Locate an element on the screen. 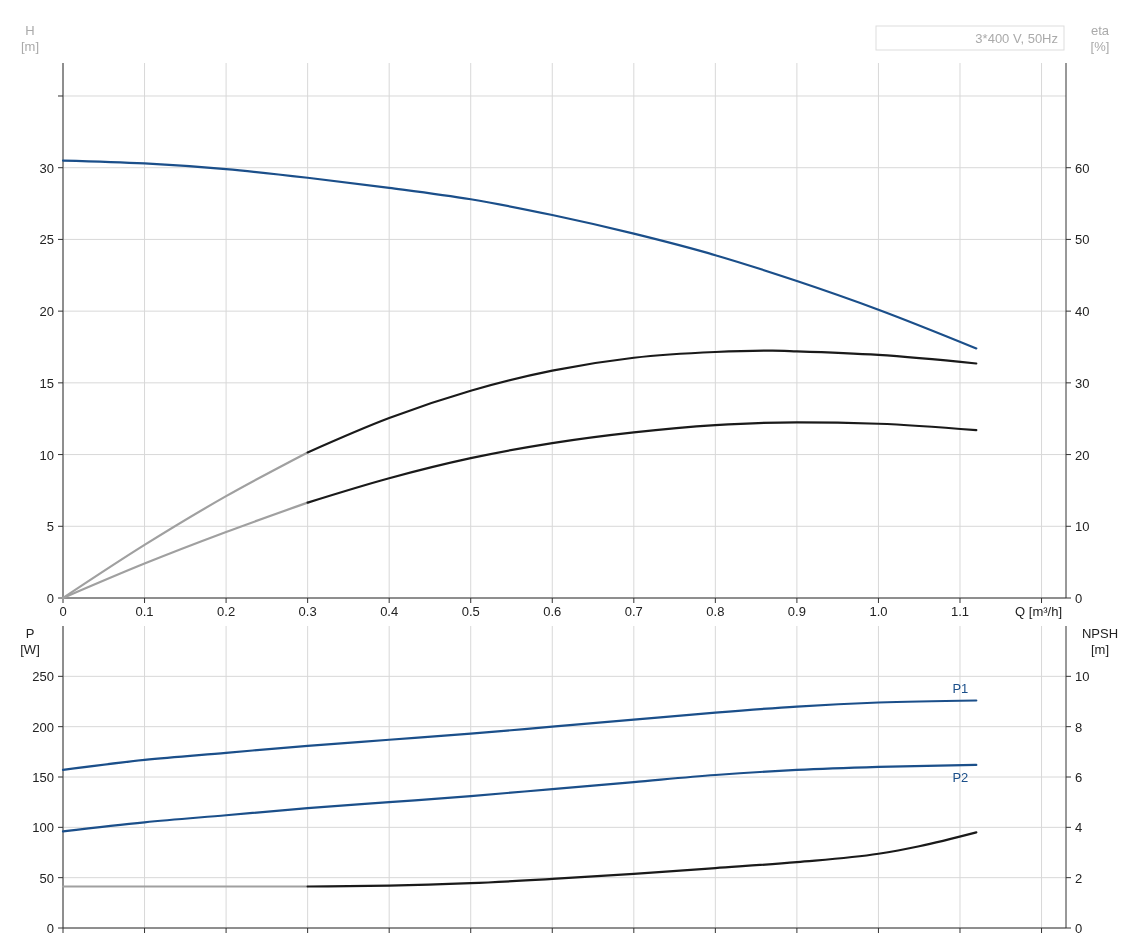 The image size is (1134, 936). x-tick-label: 0.5 is located at coordinates (470, 611).